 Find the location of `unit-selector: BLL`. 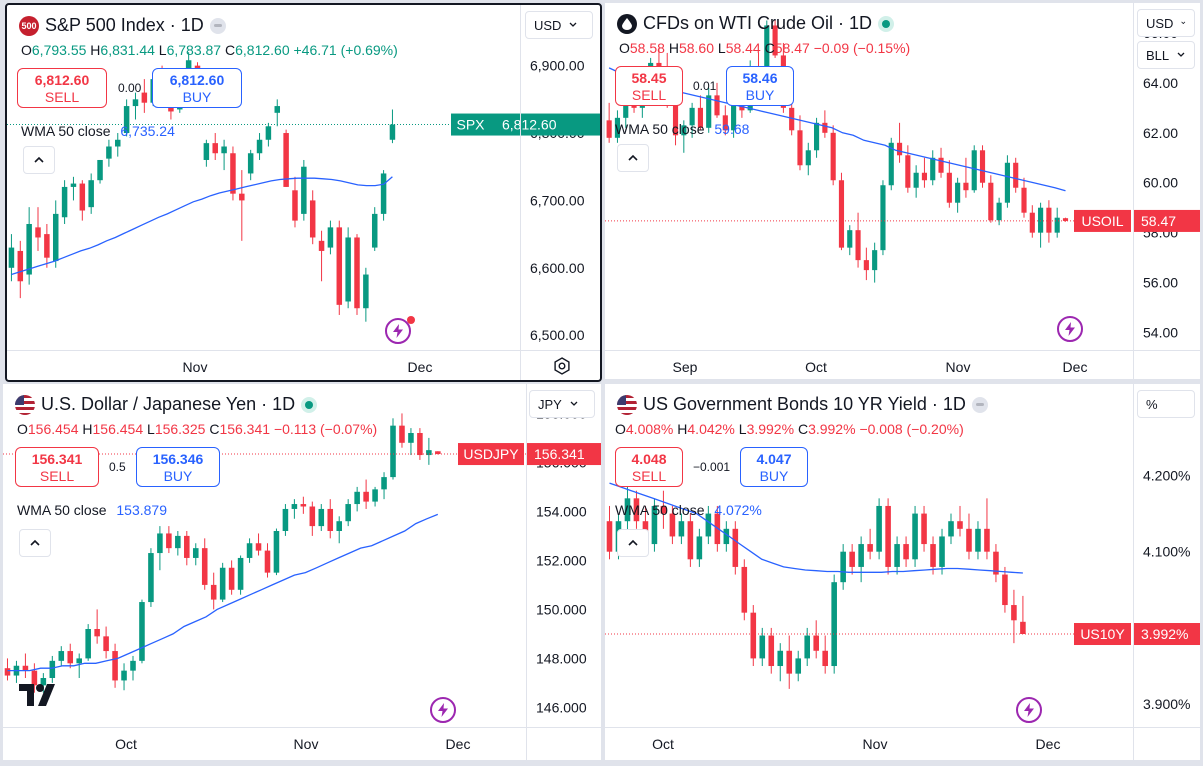

unit-selector: BLL is located at coordinates (1166, 55).